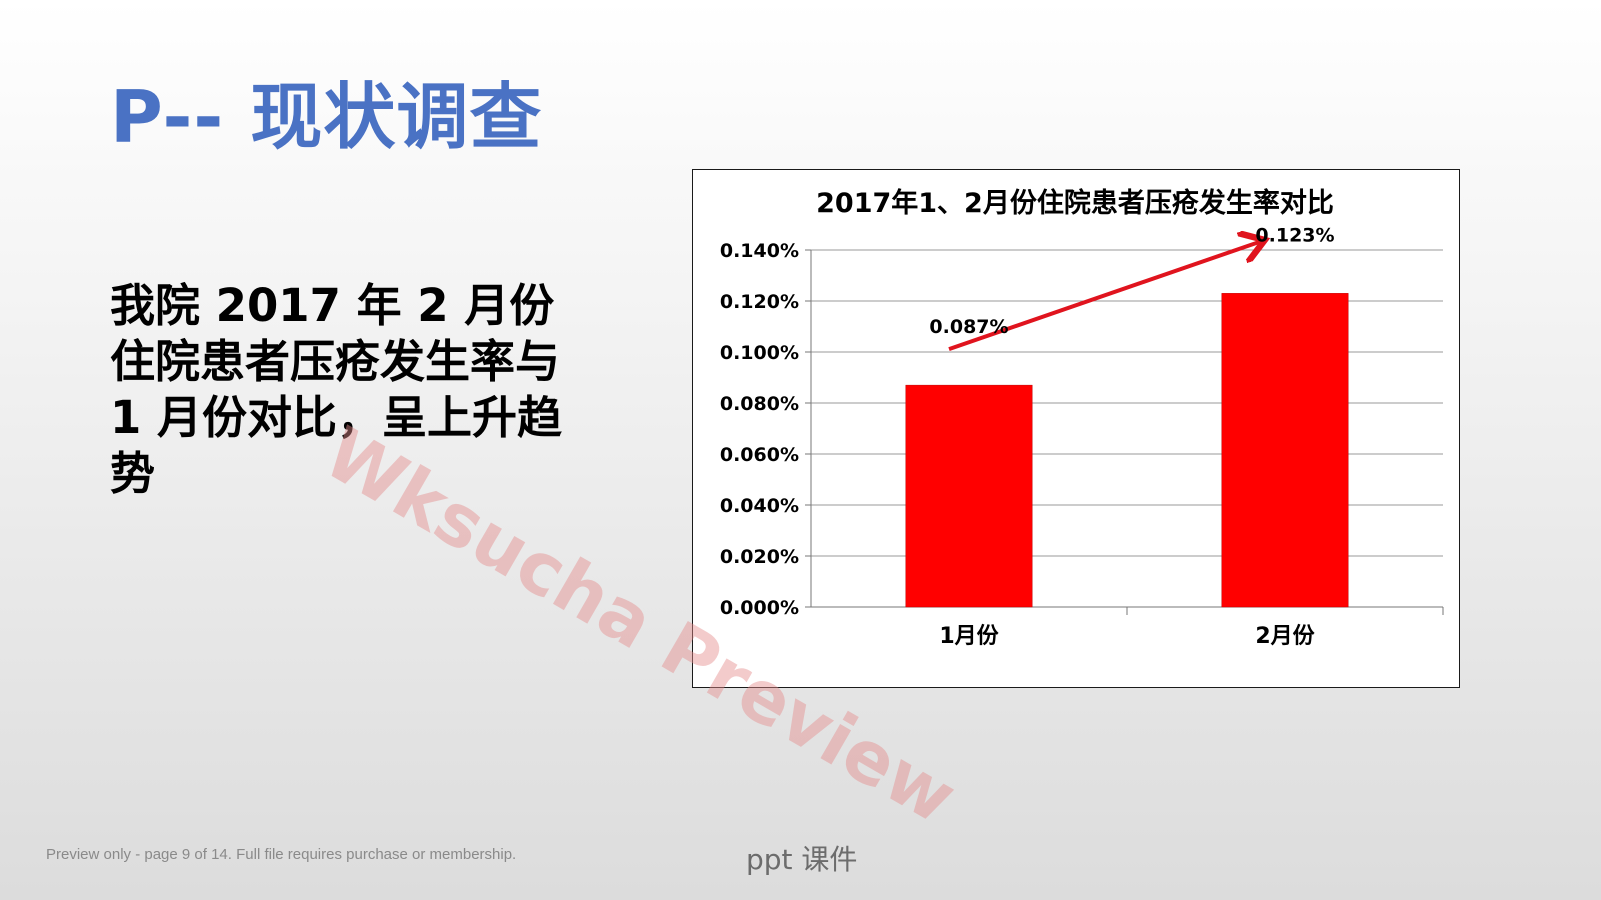  What do you see at coordinates (802, 859) in the screenshot?
I see `footer-center-text: ppt 课件` at bounding box center [802, 859].